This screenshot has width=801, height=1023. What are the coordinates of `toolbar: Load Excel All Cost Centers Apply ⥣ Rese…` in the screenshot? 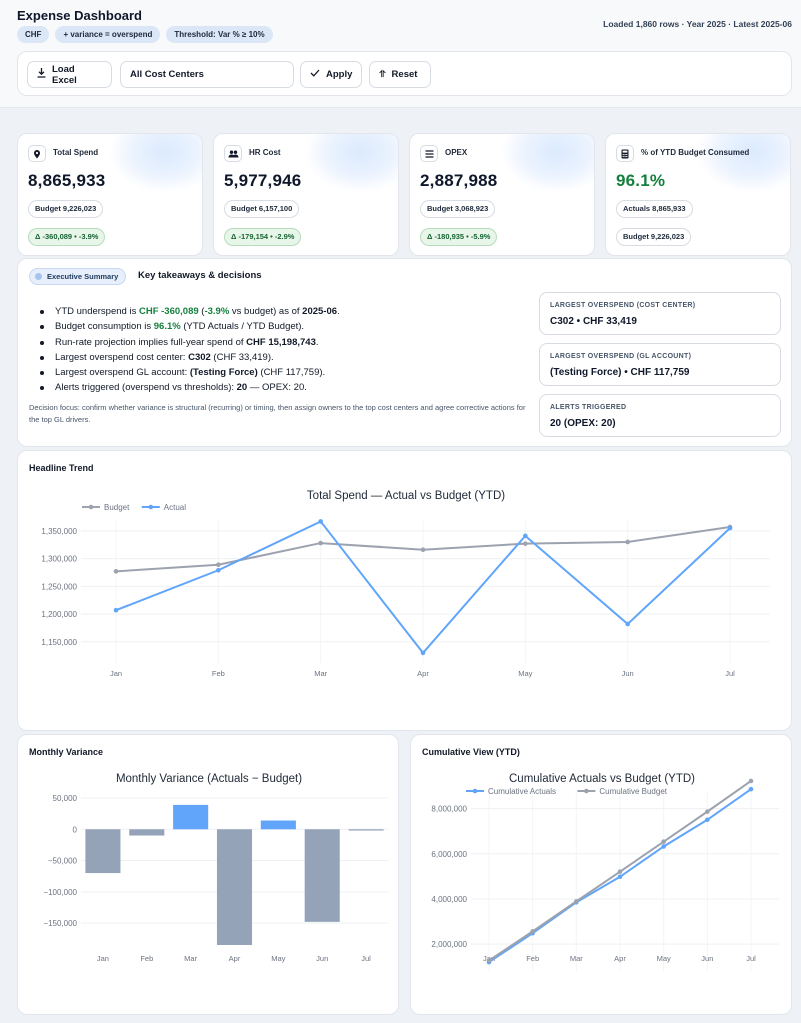 It's located at (404, 73).